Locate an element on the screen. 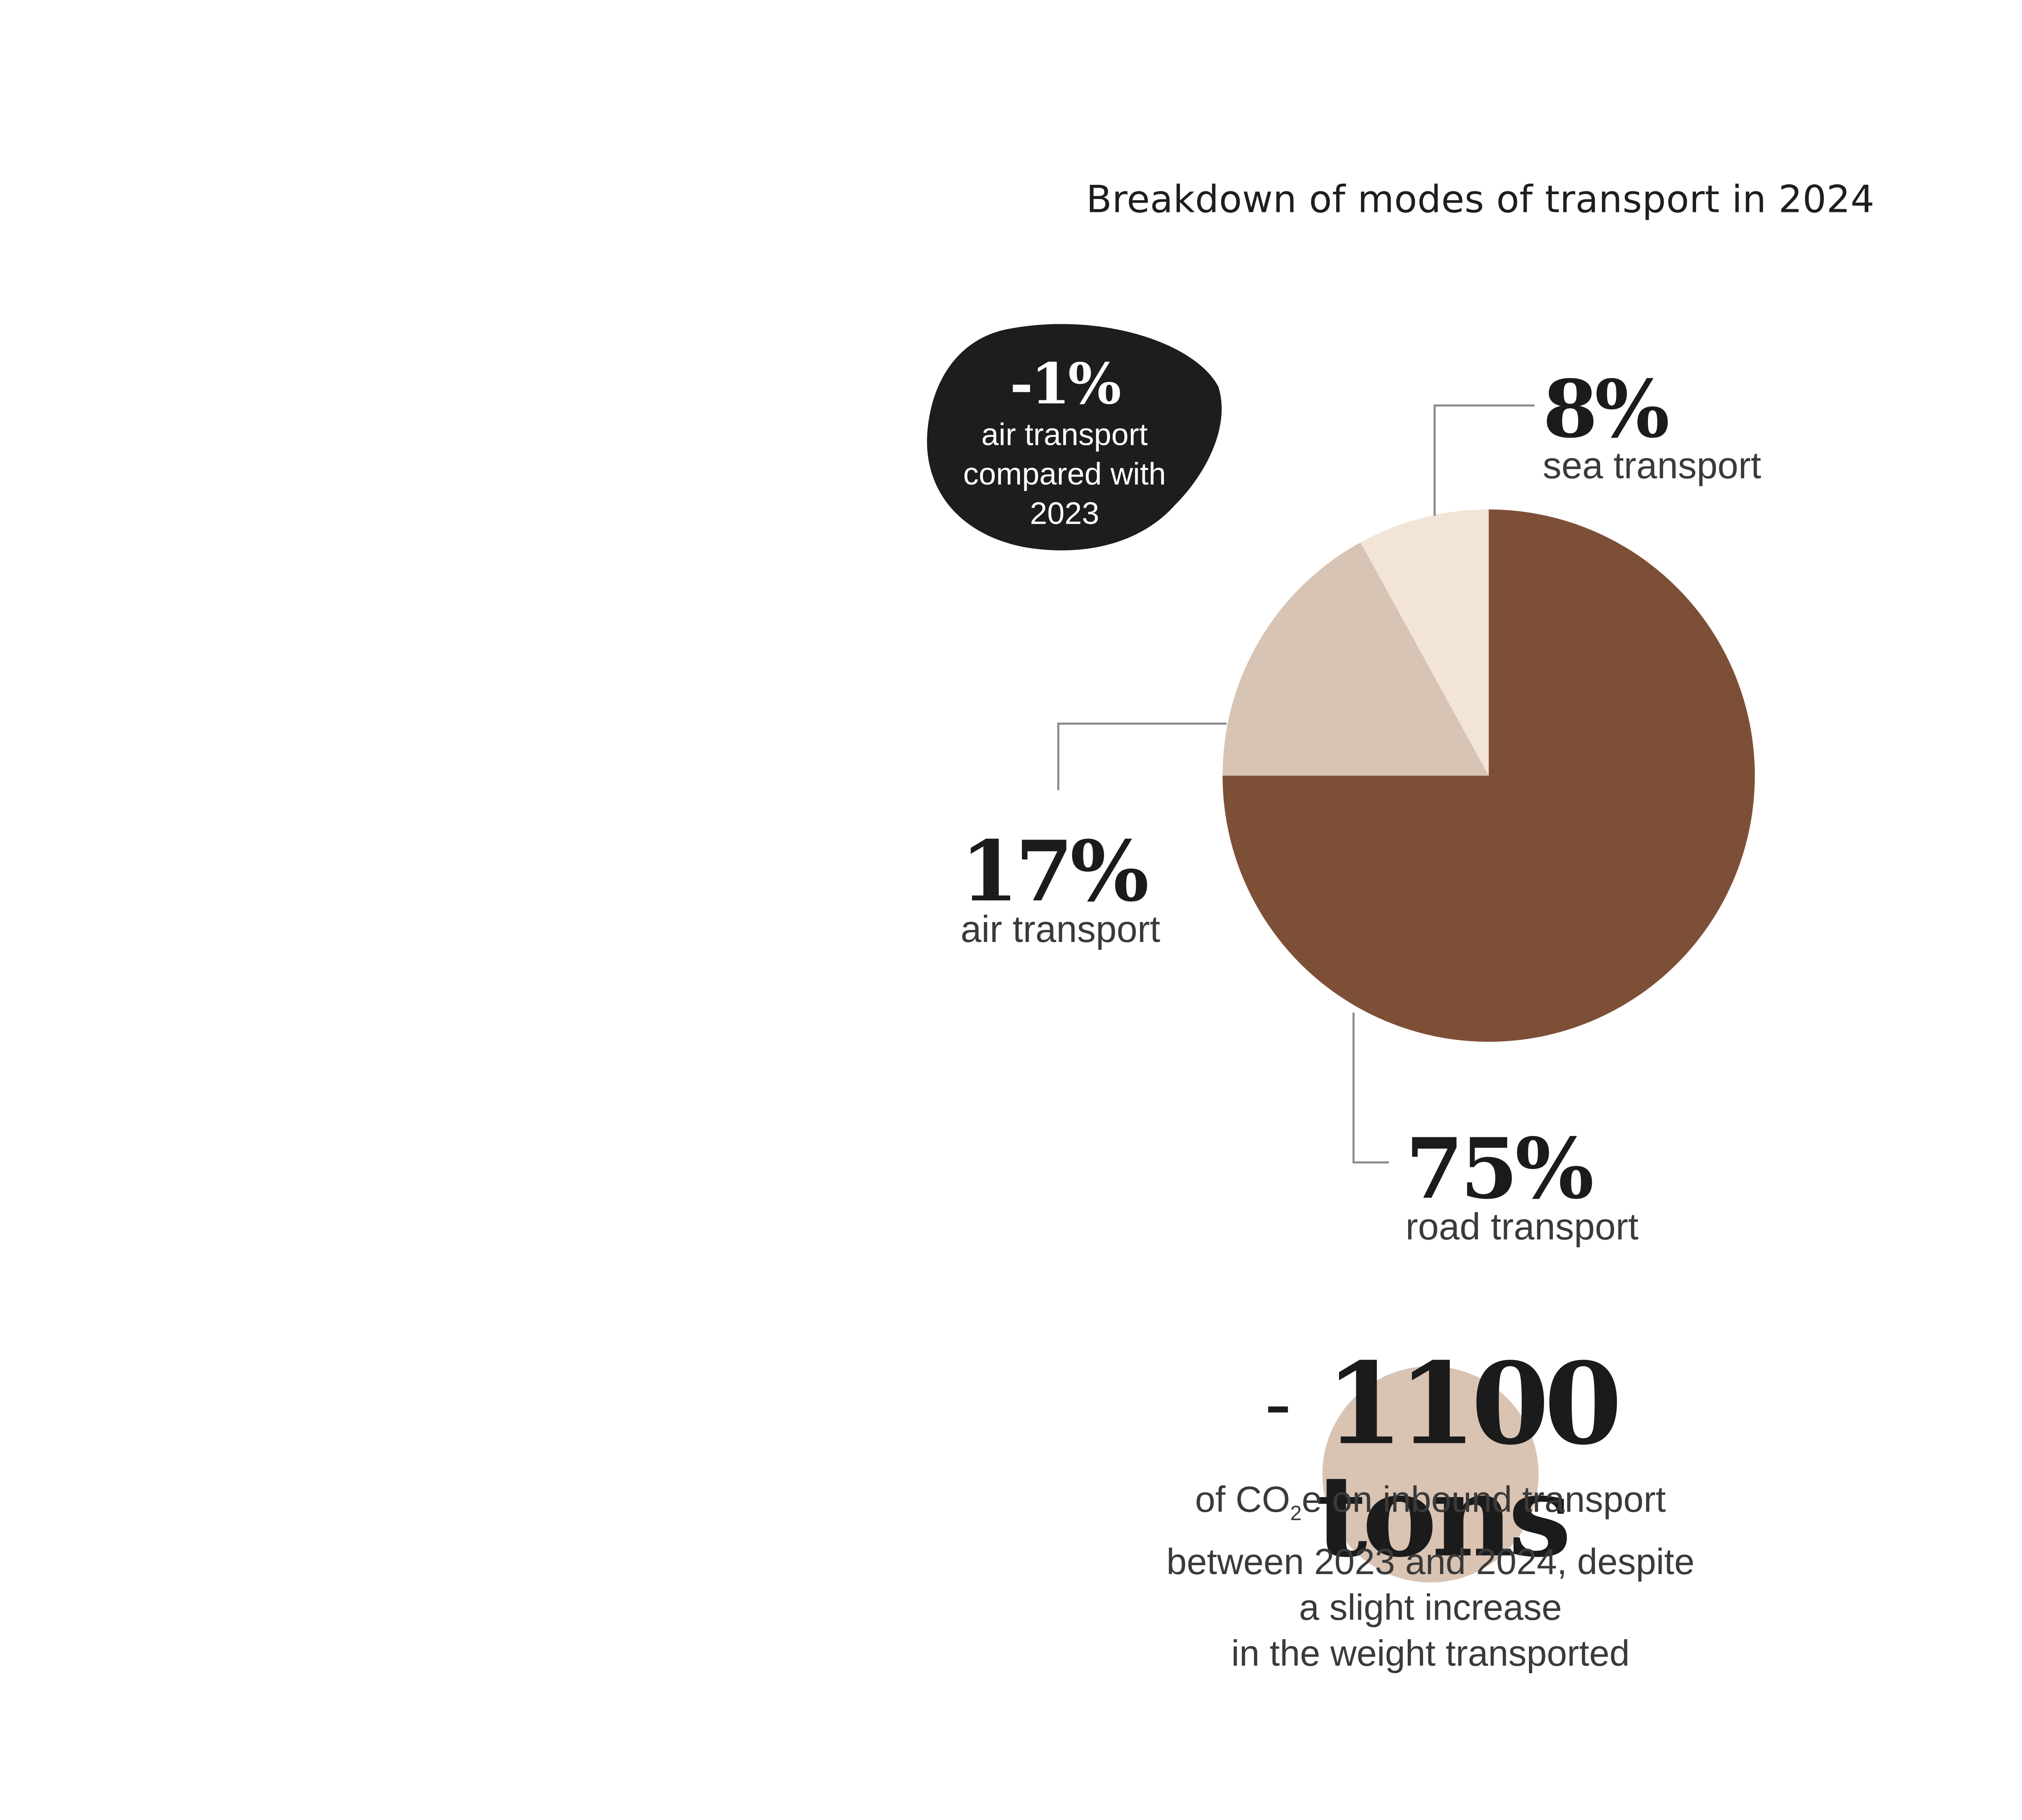 This screenshot has width=2022, height=1820. sea-percent-label: 8% is located at coordinates (1606, 408).